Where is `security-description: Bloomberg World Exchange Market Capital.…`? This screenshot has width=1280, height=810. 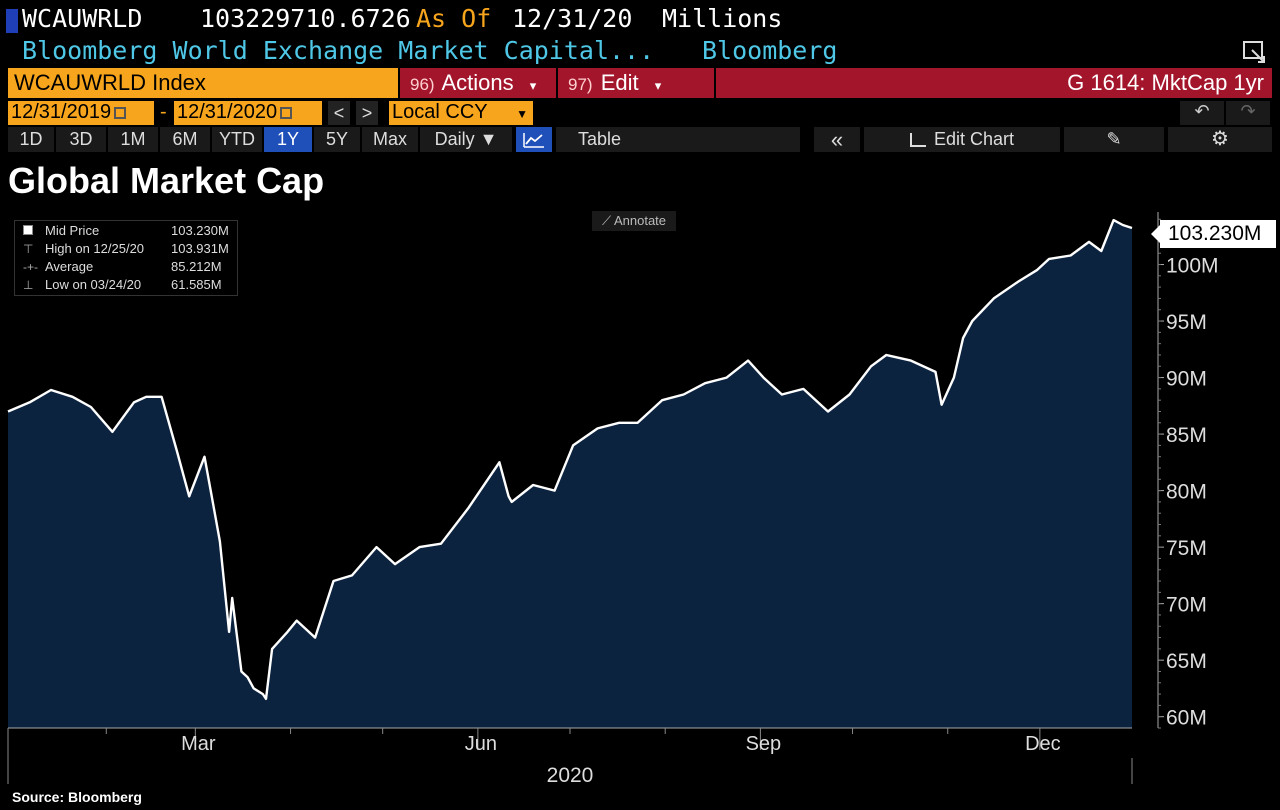 security-description: Bloomberg World Exchange Market Capital.… is located at coordinates (338, 50).